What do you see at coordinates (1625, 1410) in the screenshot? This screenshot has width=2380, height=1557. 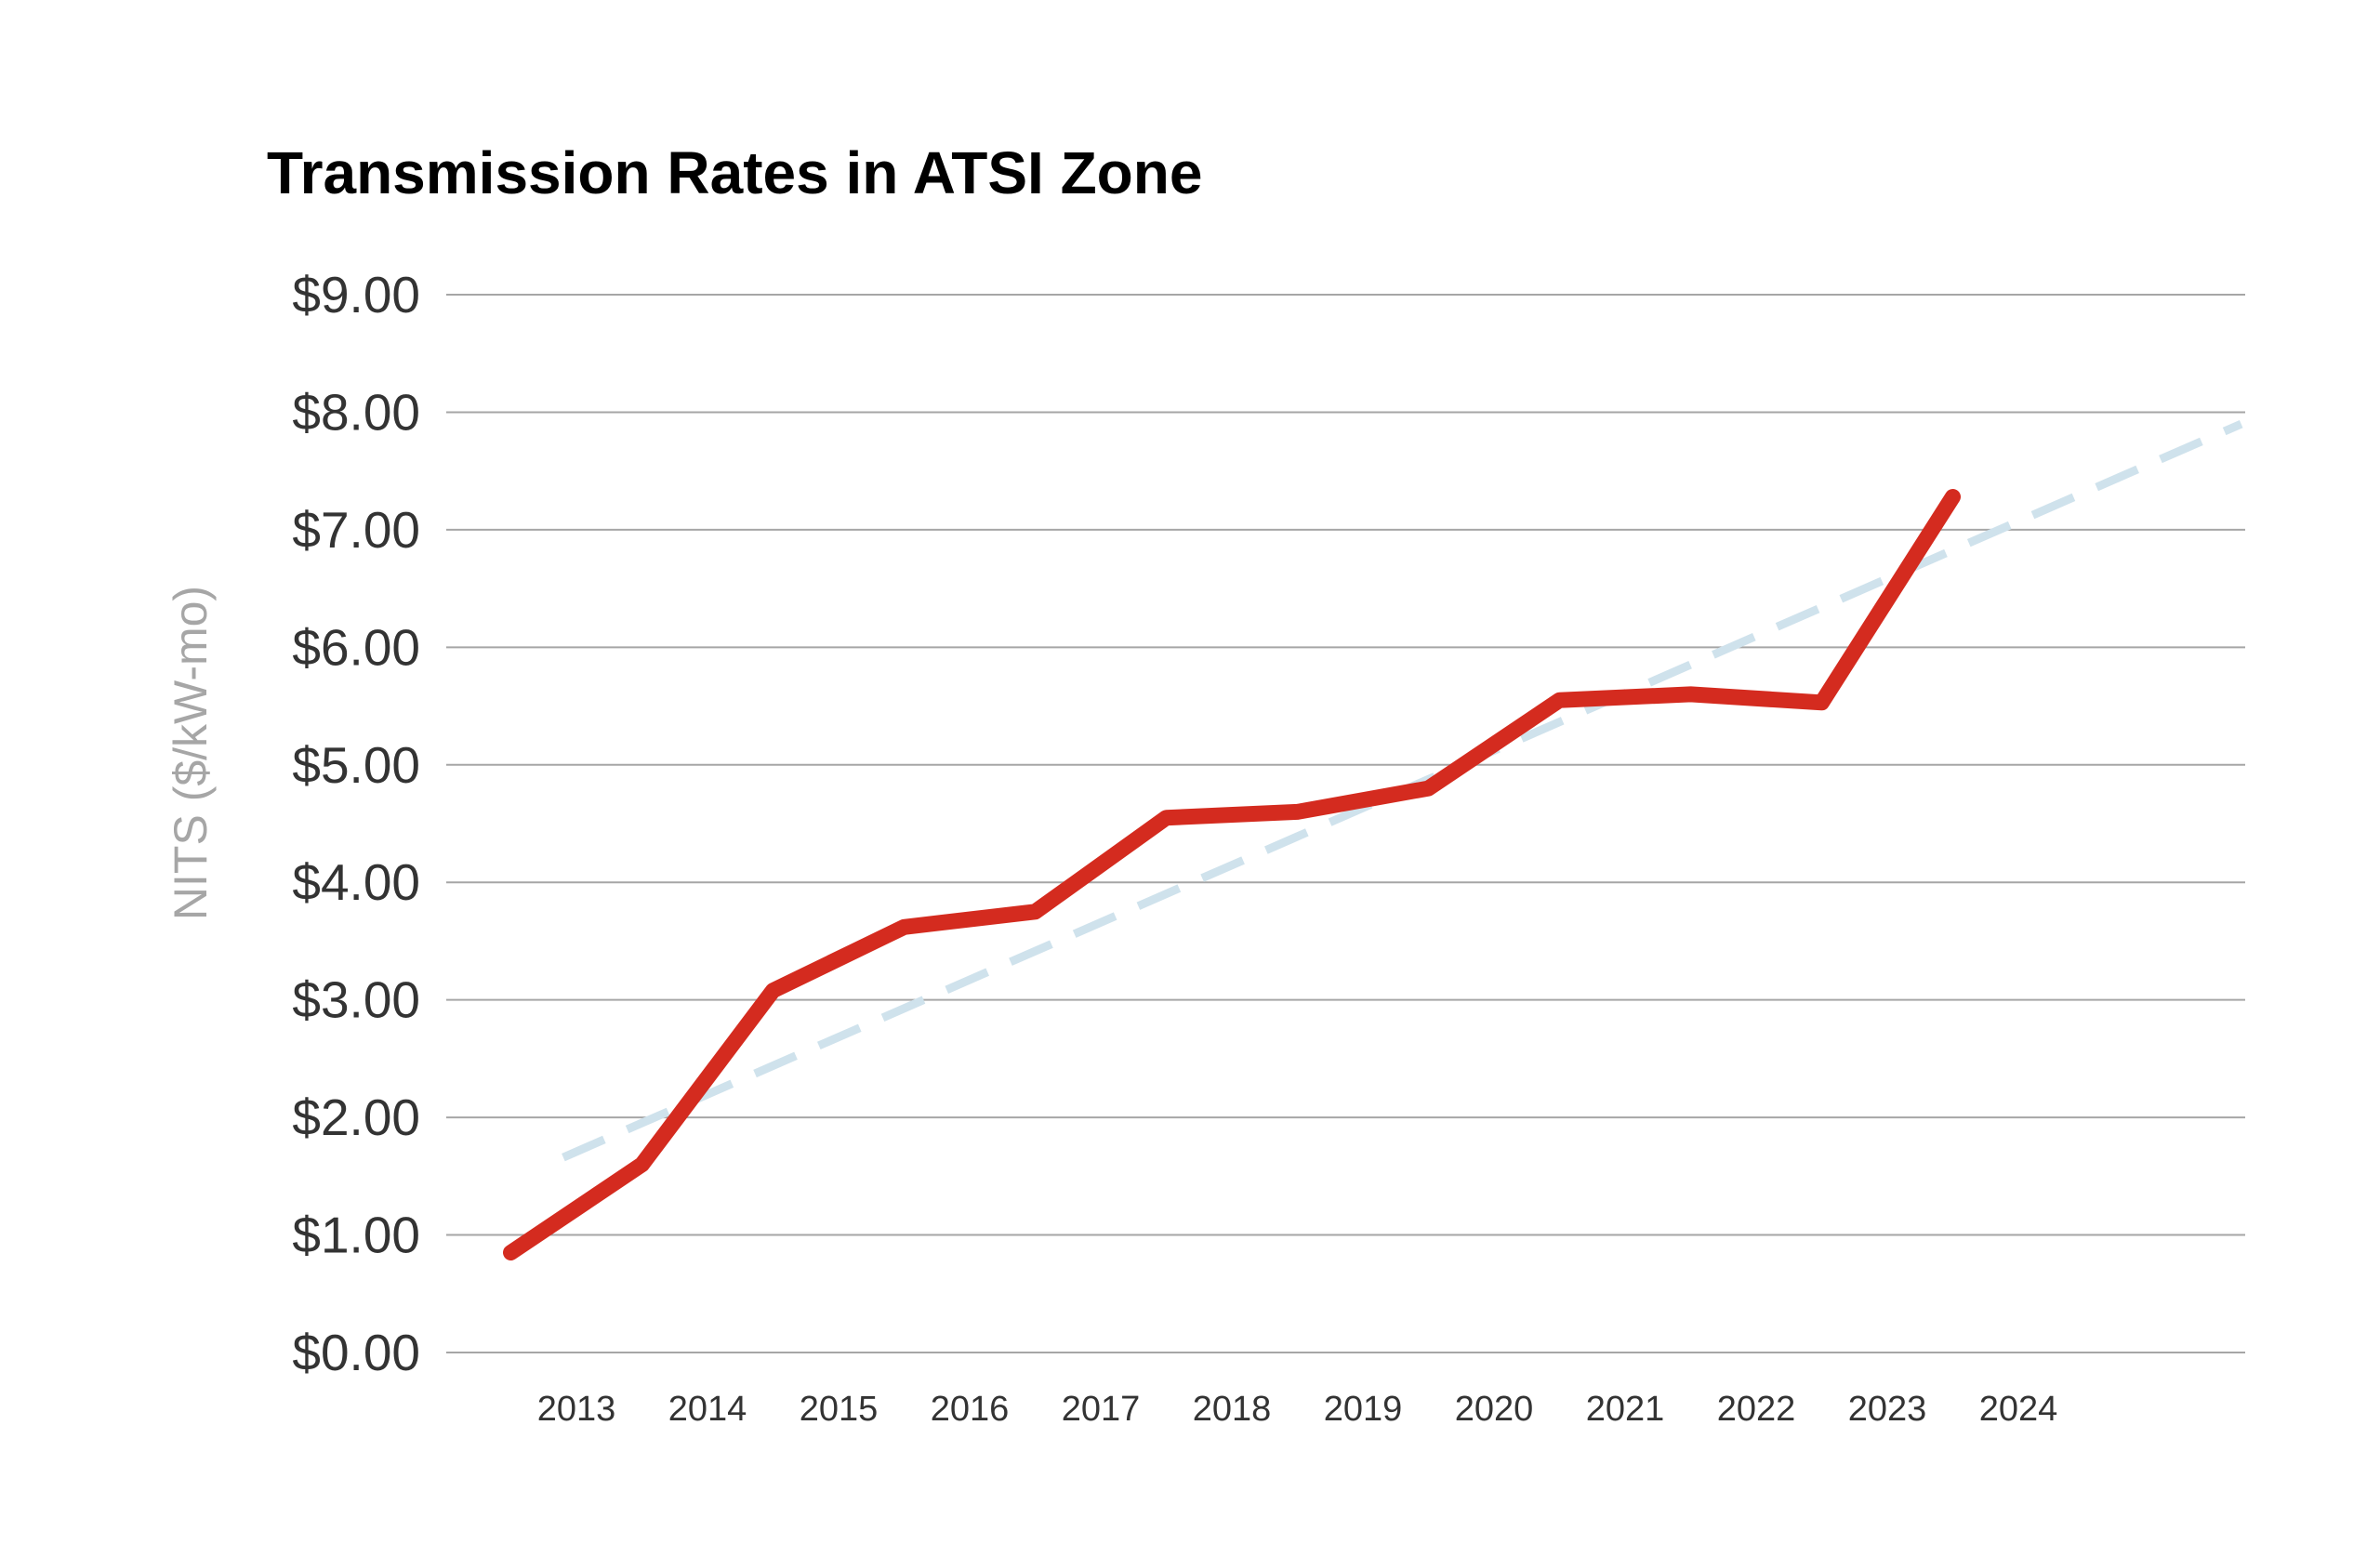 I see `x-tick-label: 2021` at bounding box center [1625, 1410].